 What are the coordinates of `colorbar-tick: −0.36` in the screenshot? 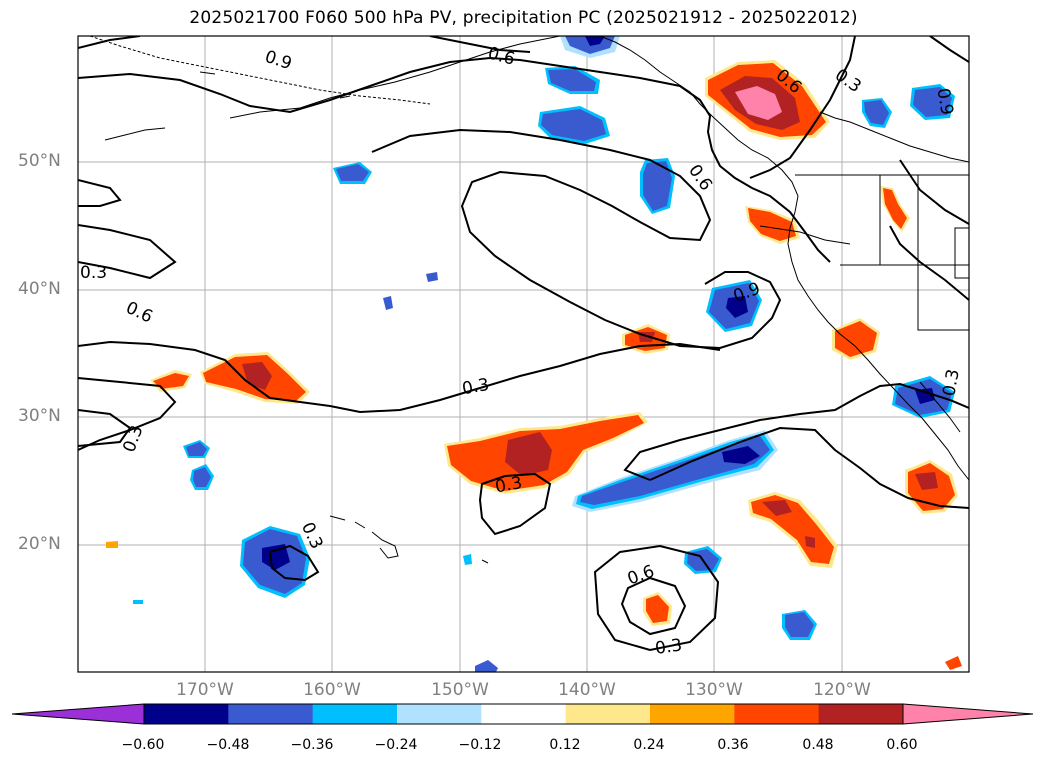 It's located at (312, 745).